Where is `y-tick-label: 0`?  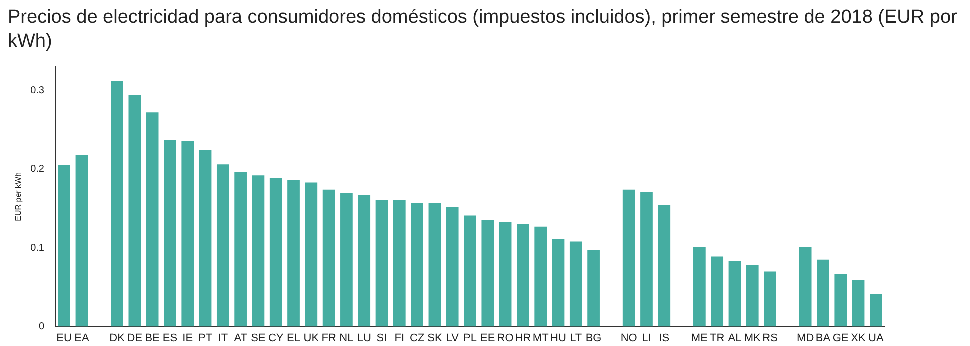 y-tick-label: 0 is located at coordinates (41, 327).